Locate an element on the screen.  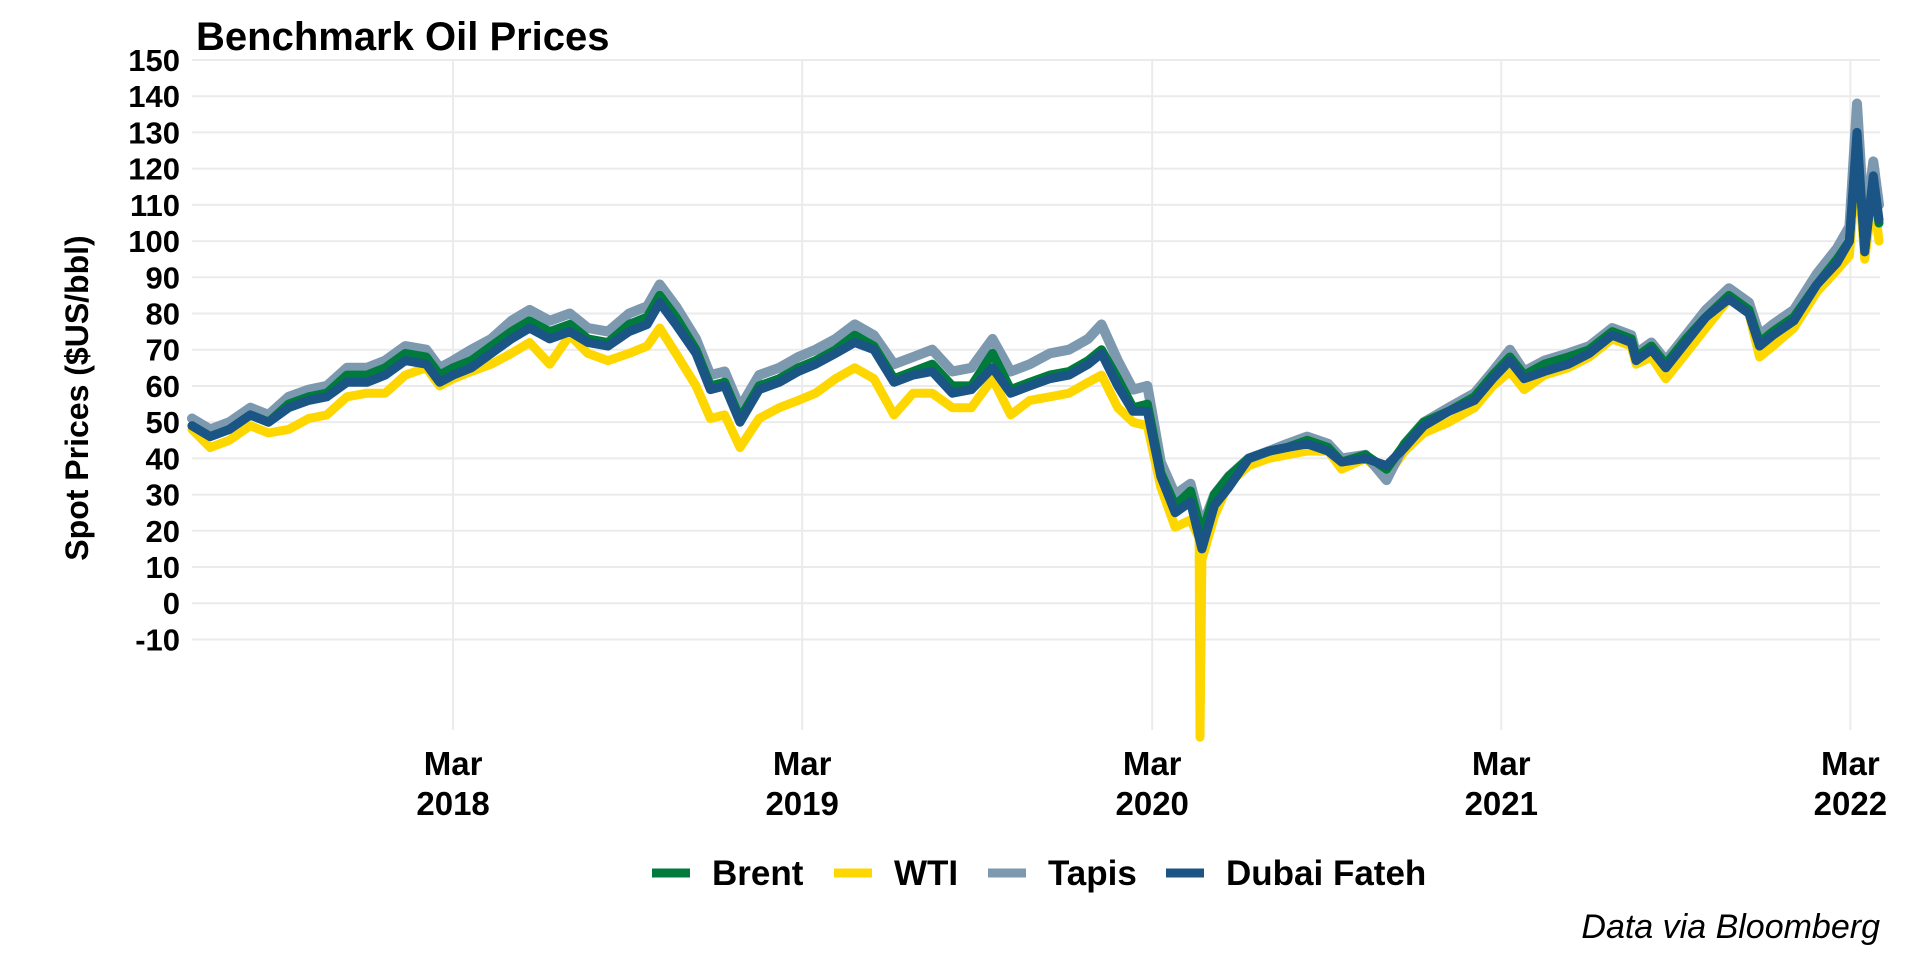
y-tick-label: 10 is located at coordinates (163, 567).